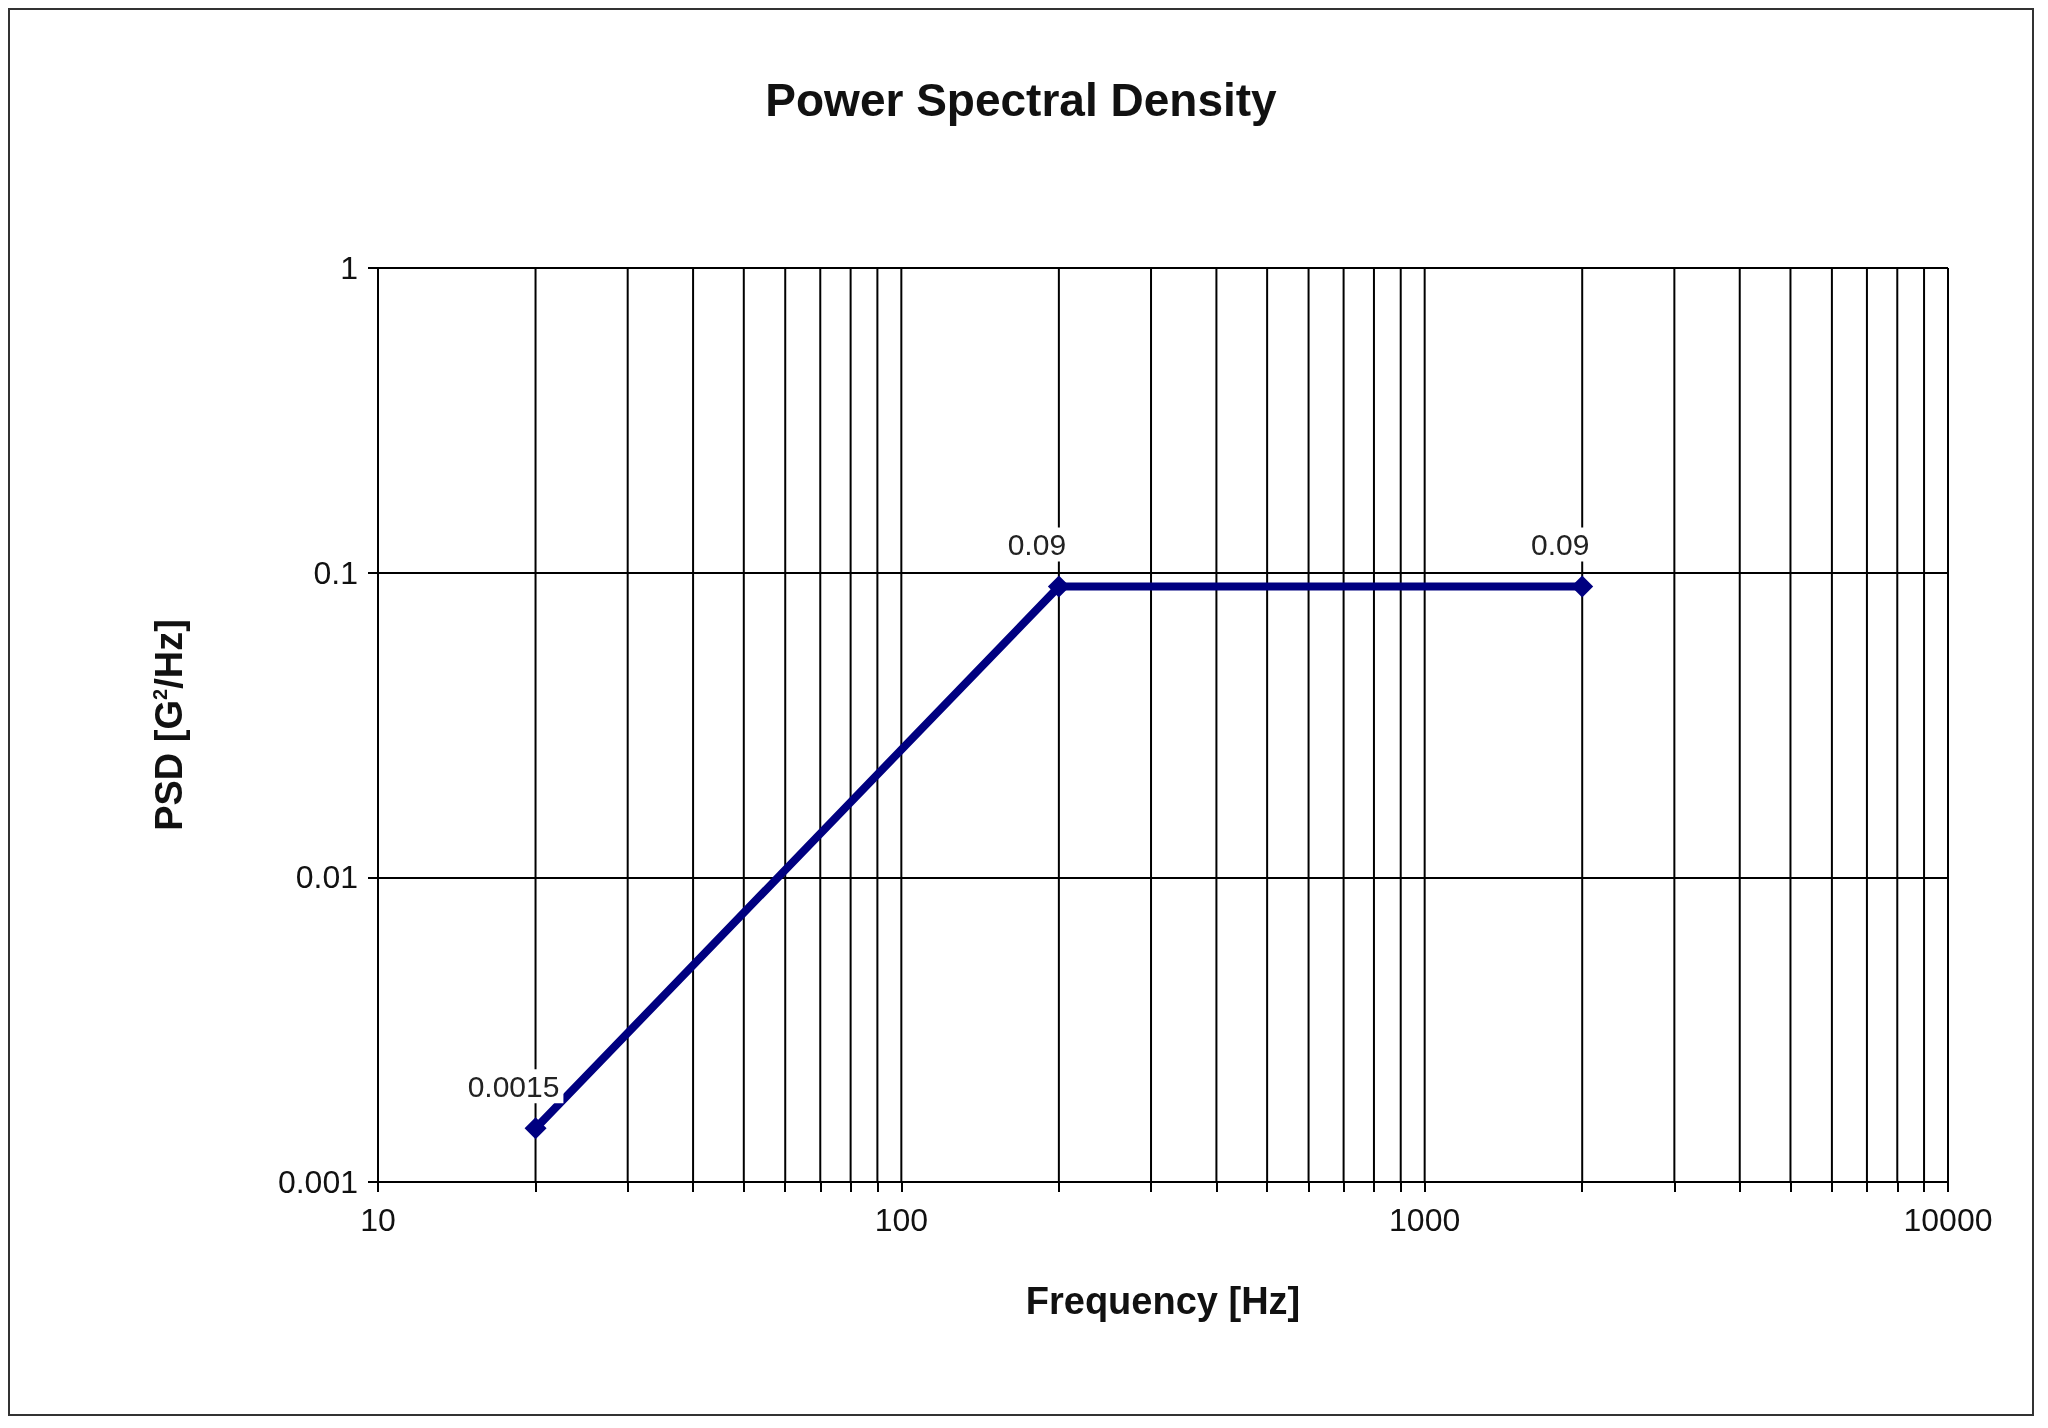  What do you see at coordinates (349, 268) in the screenshot?
I see `y-tick-label: 1` at bounding box center [349, 268].